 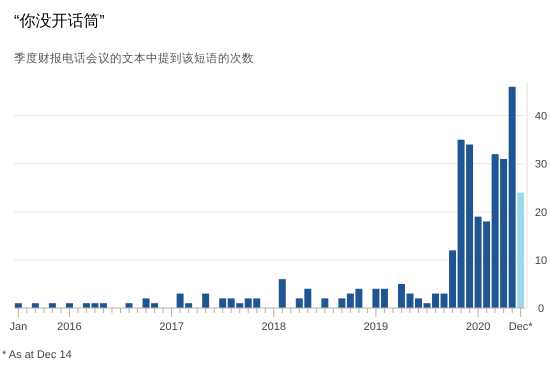 I want to click on y-tick-label: 10, so click(x=541, y=260).